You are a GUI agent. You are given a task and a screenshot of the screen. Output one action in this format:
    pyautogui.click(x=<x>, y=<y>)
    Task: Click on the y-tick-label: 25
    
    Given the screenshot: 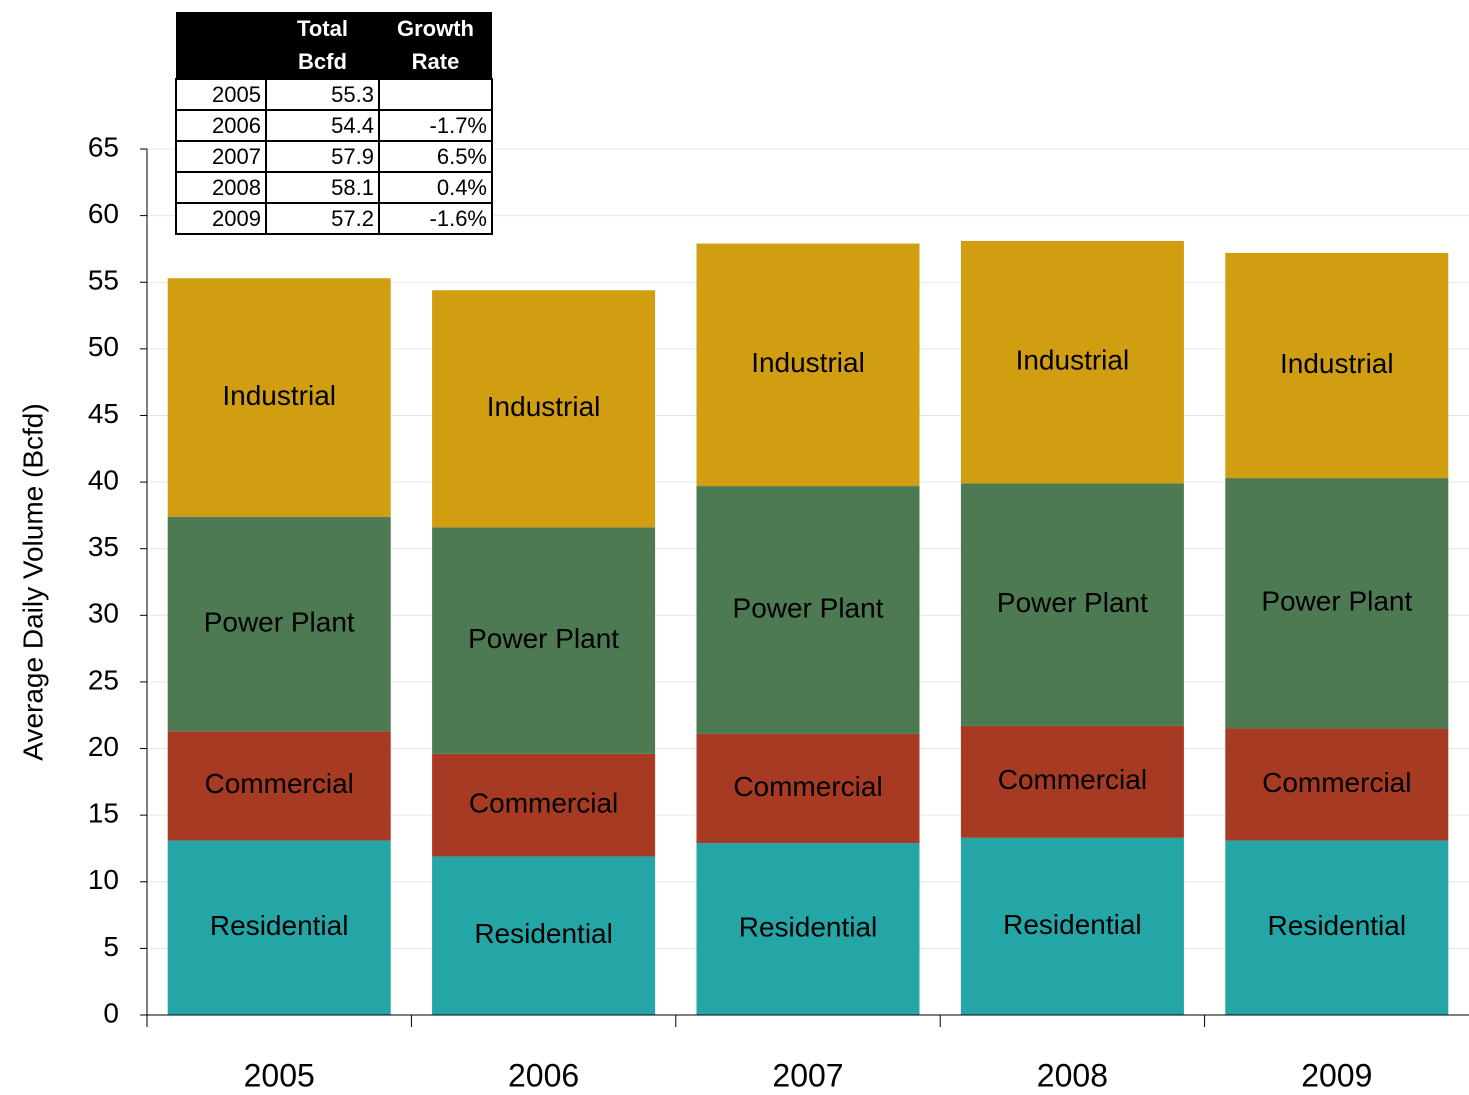 What is the action you would take?
    pyautogui.click(x=103, y=679)
    